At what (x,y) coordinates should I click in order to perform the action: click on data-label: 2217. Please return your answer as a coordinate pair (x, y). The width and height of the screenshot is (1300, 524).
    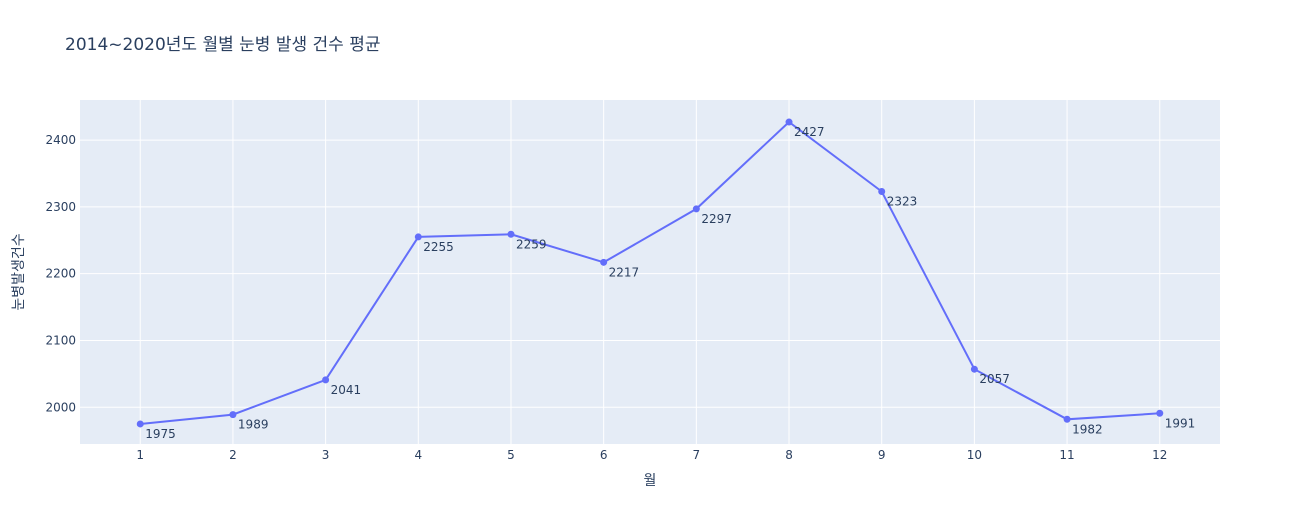
    Looking at the image, I should click on (624, 272).